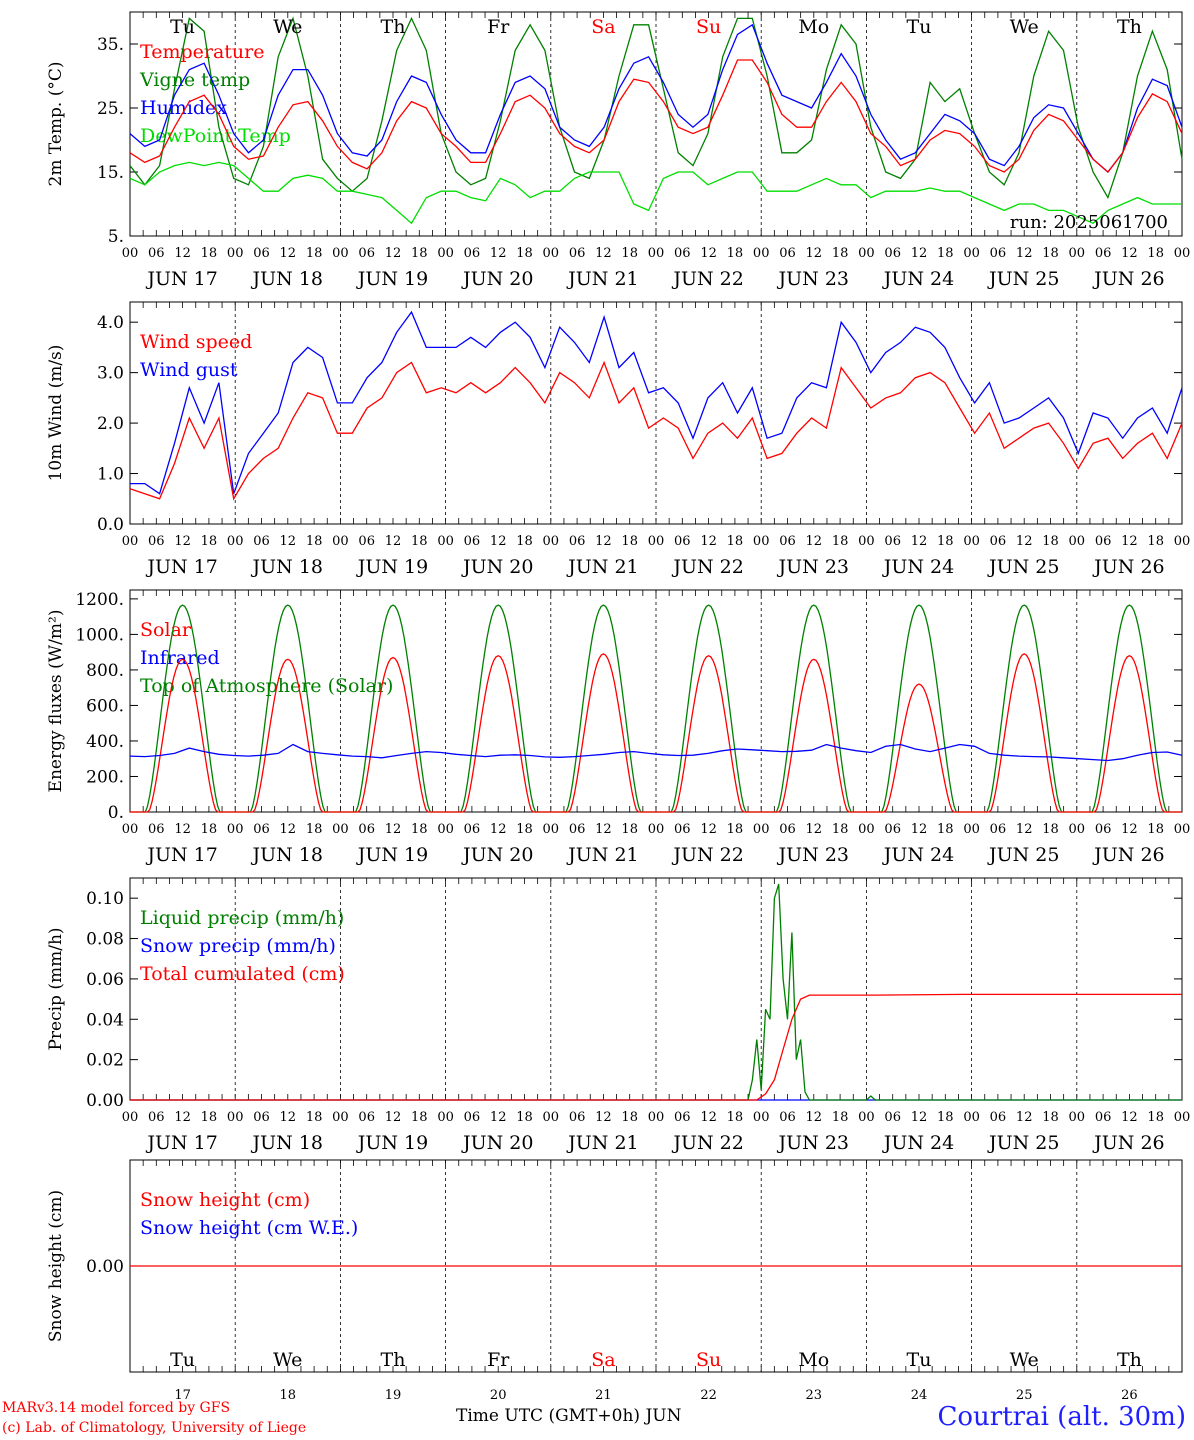  Describe the element at coordinates (196, 342) in the screenshot. I see `legend-wind-speed: Wind speed` at that location.